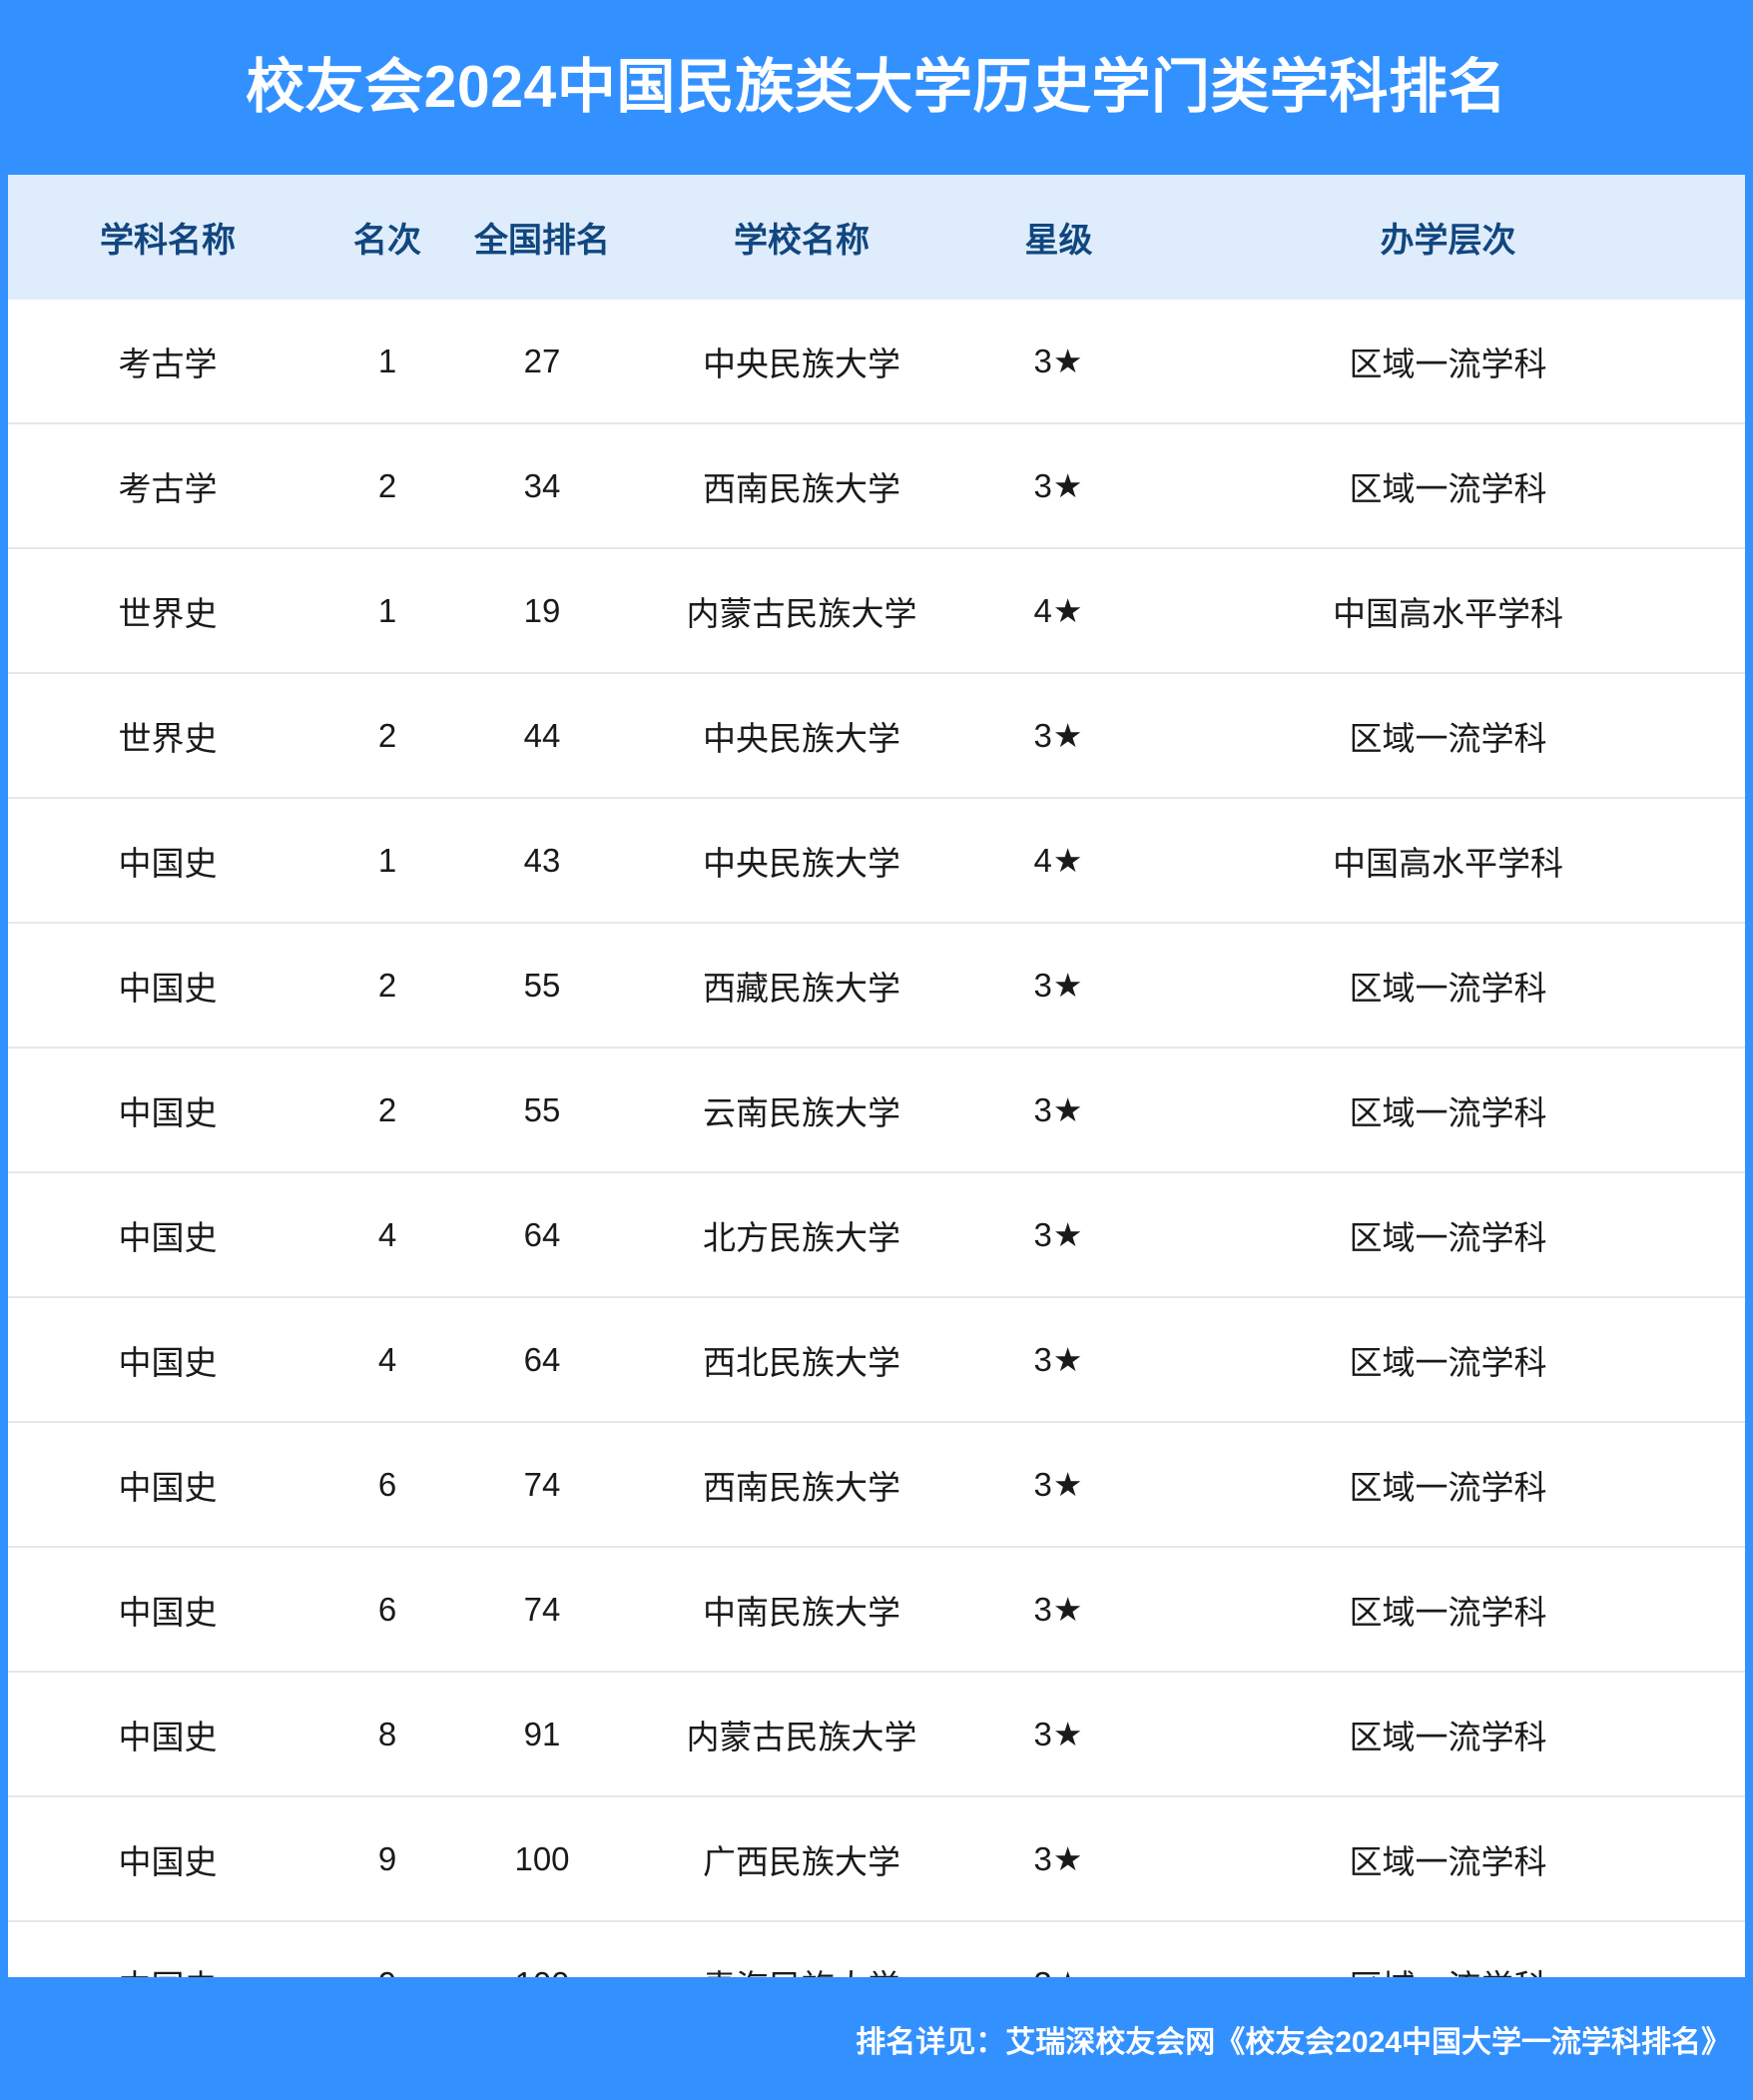 Image resolution: width=1753 pixels, height=2100 pixels. I want to click on column-header-national: 全国排名, so click(542, 237).